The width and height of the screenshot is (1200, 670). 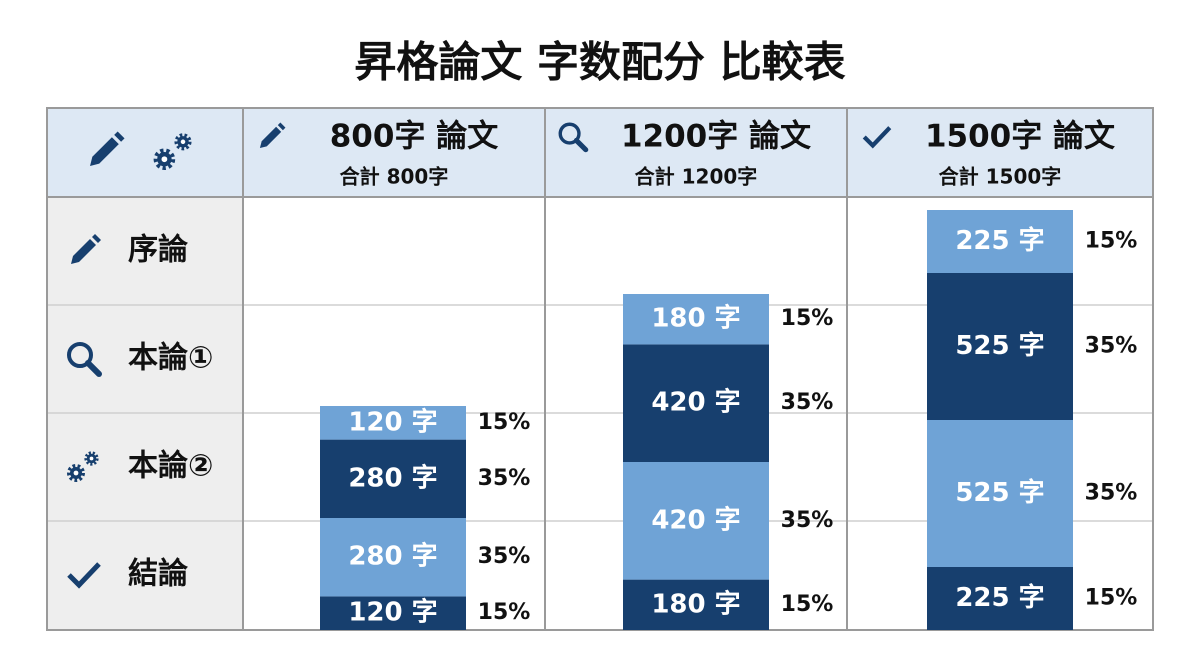 I want to click on row-label: 序論, so click(x=158, y=250).